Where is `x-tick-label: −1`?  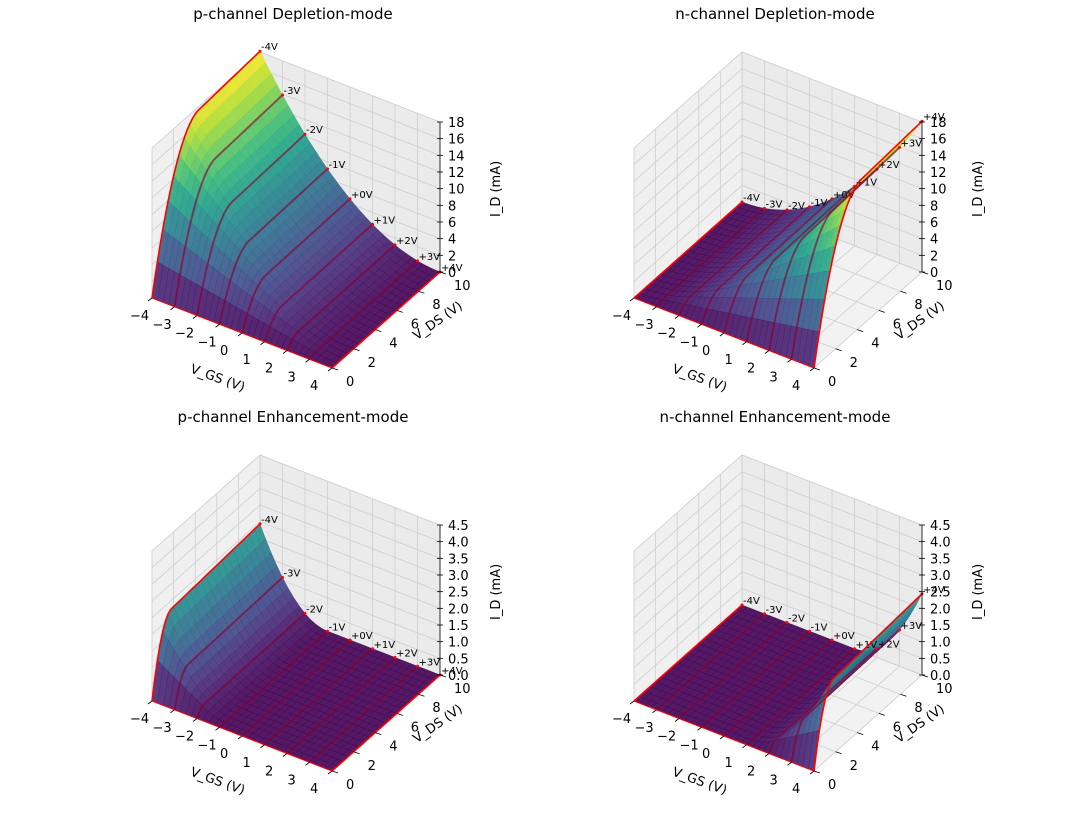 x-tick-label: −1 is located at coordinates (207, 745).